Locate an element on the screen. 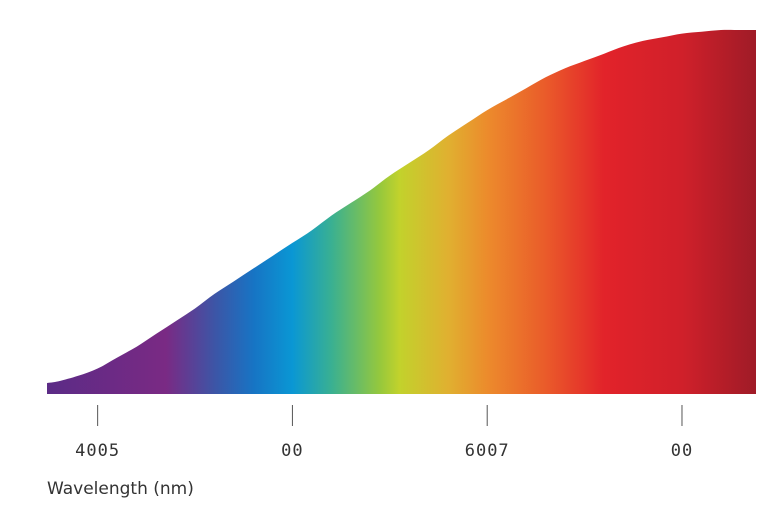 The height and width of the screenshot is (511, 773). x-axis-label: Wavelength (nm) is located at coordinates (120, 489).